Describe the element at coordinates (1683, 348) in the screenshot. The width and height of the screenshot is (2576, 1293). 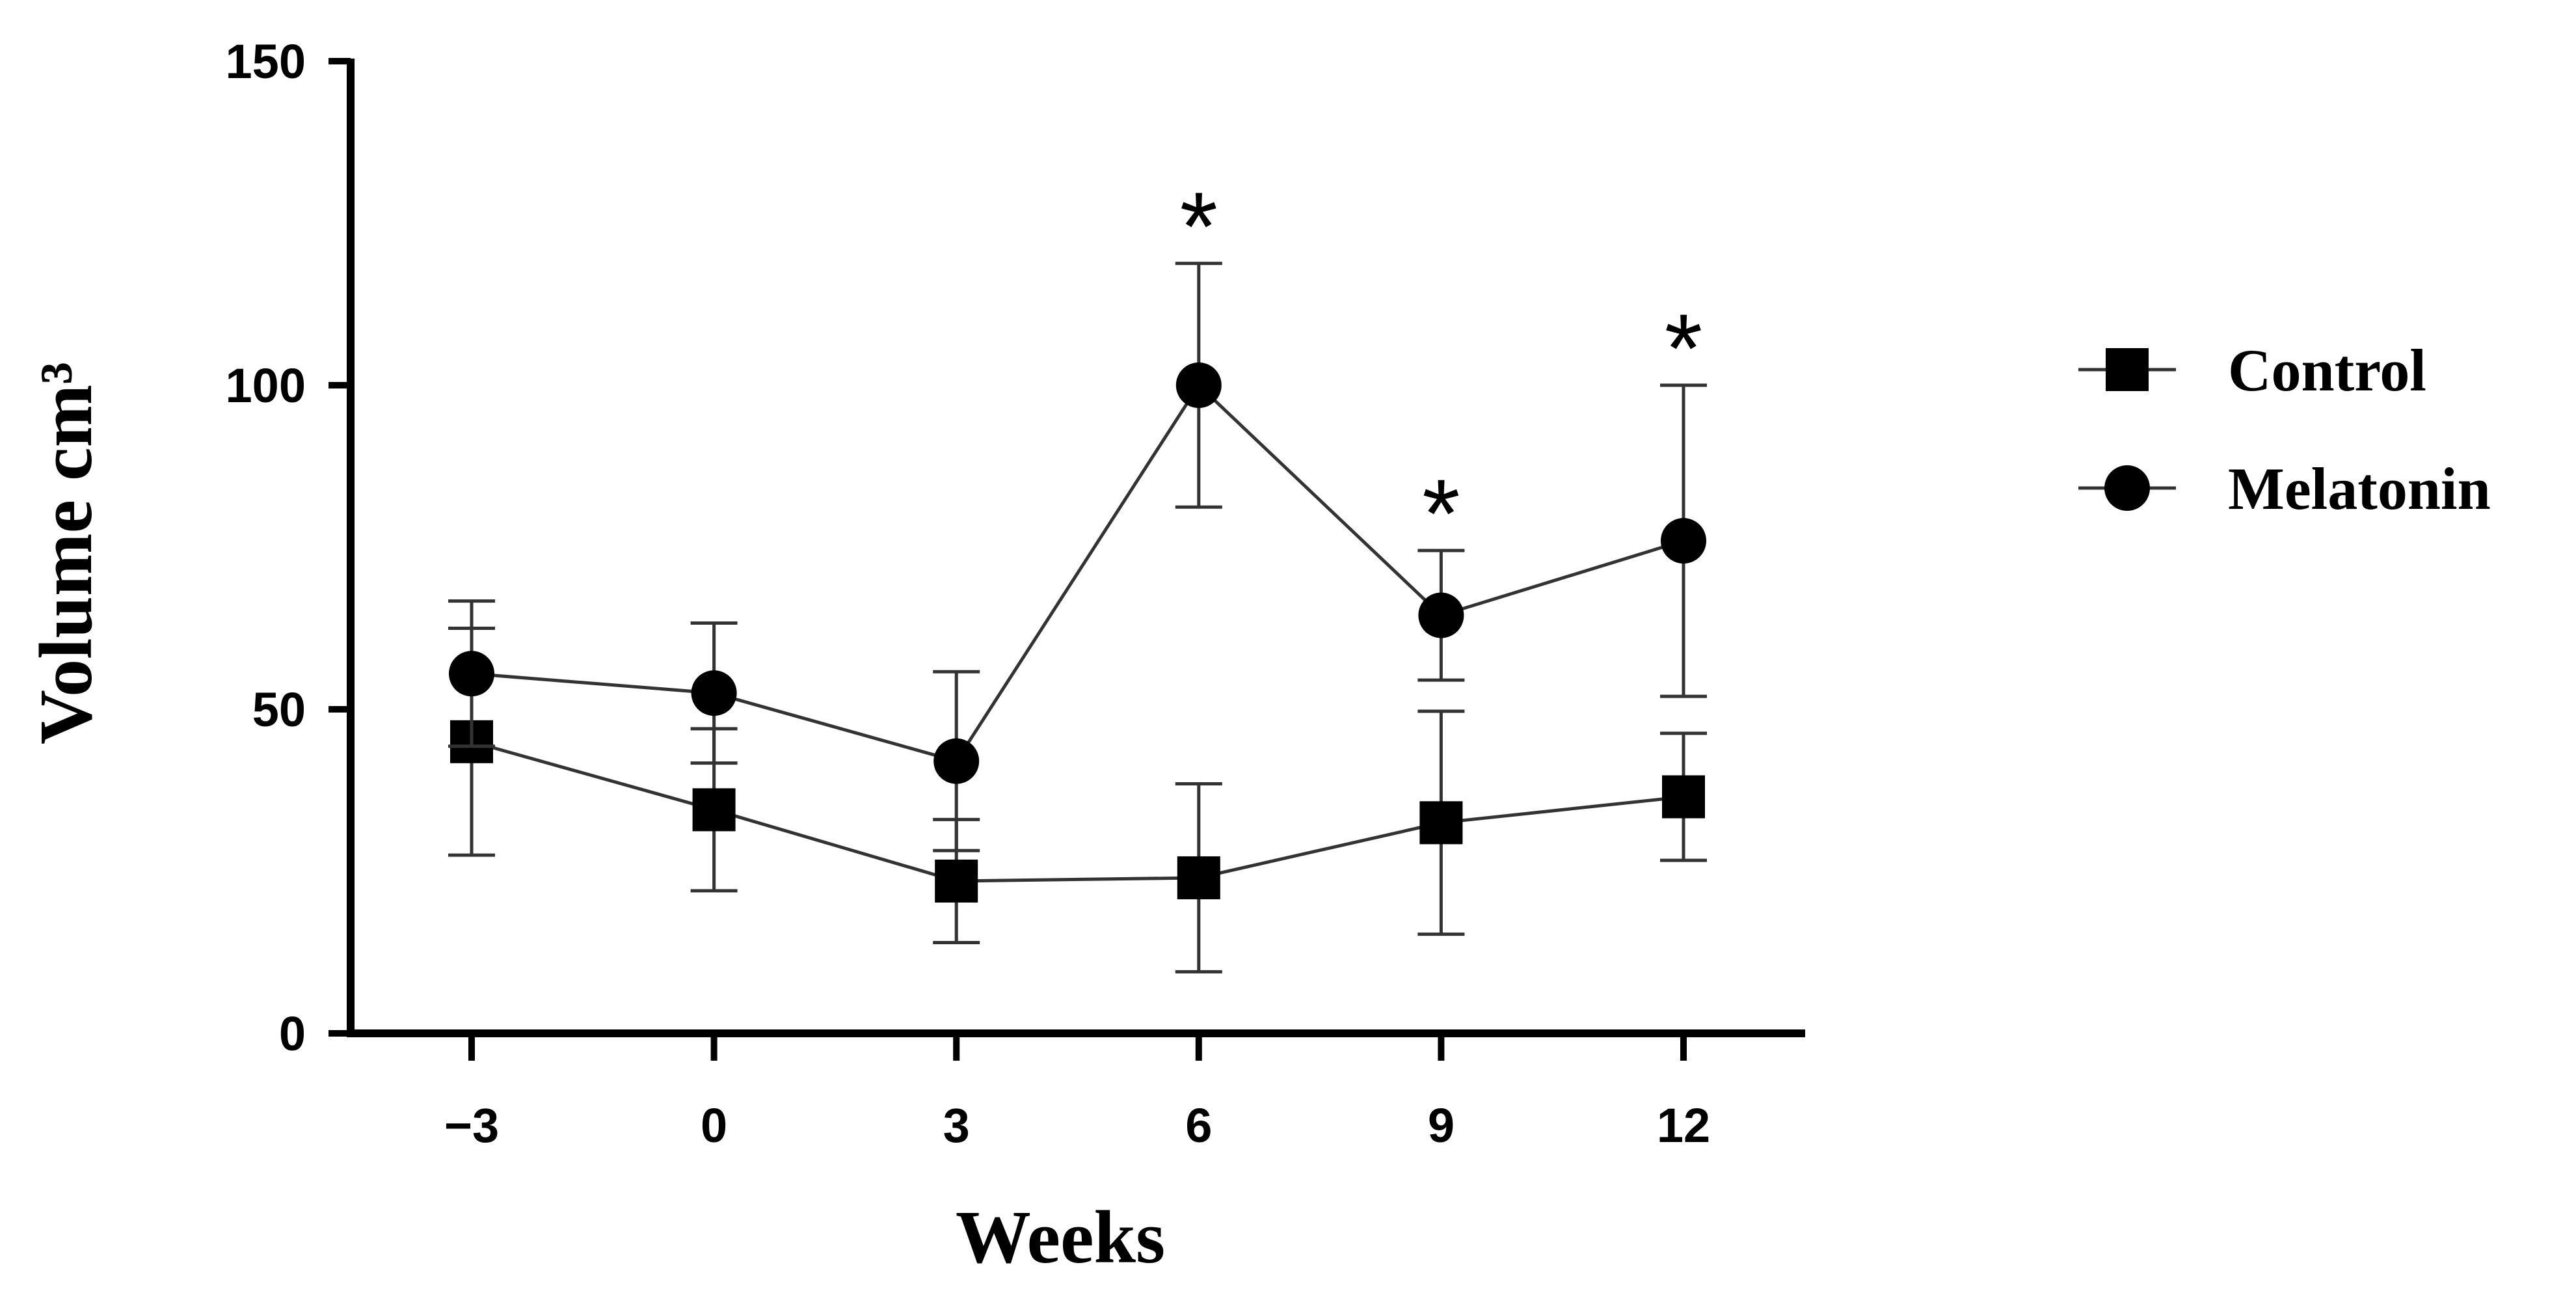
I see `significance-marker-2: *` at that location.